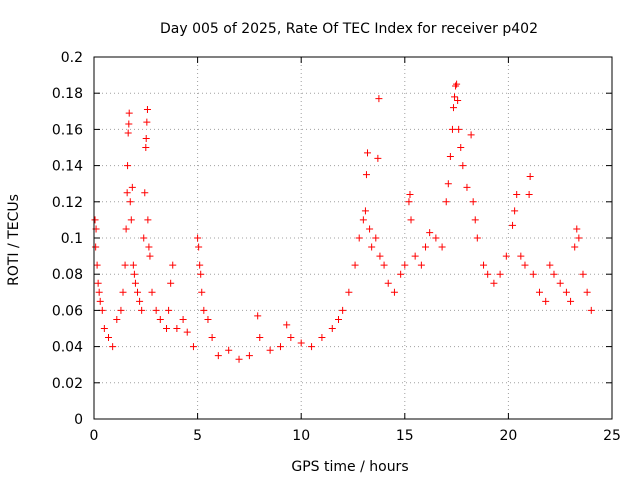 Image resolution: width=640 pixels, height=480 pixels. I want to click on y-tick-label: 0, so click(78, 420).